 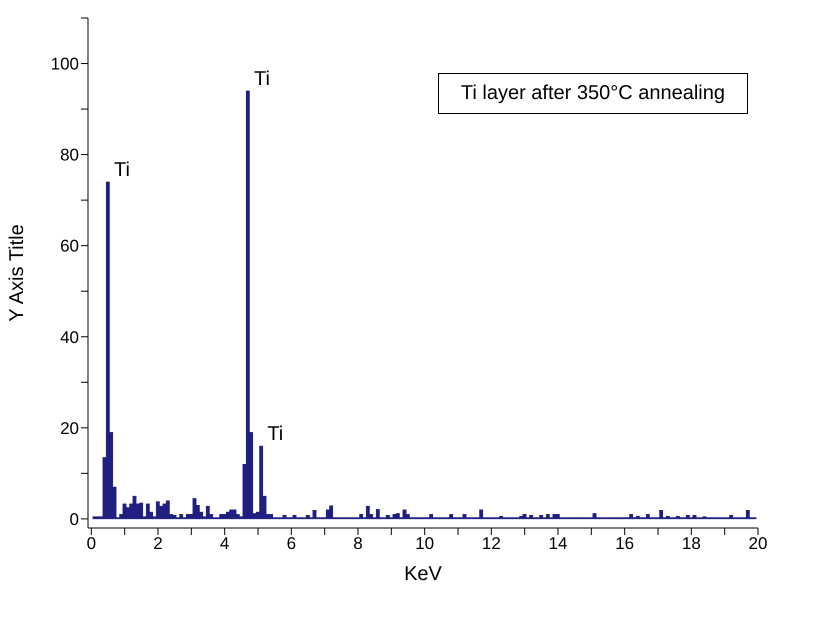 What do you see at coordinates (691, 544) in the screenshot?
I see `x-tick-label: 18` at bounding box center [691, 544].